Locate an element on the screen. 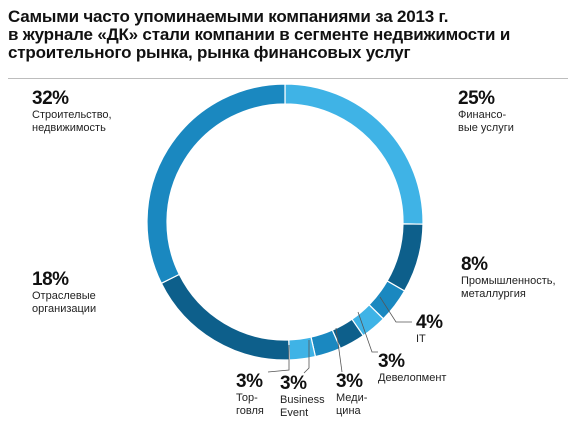 The width and height of the screenshot is (575, 431). label-construction: 32% Строительство, недвижимость is located at coordinates (72, 112).